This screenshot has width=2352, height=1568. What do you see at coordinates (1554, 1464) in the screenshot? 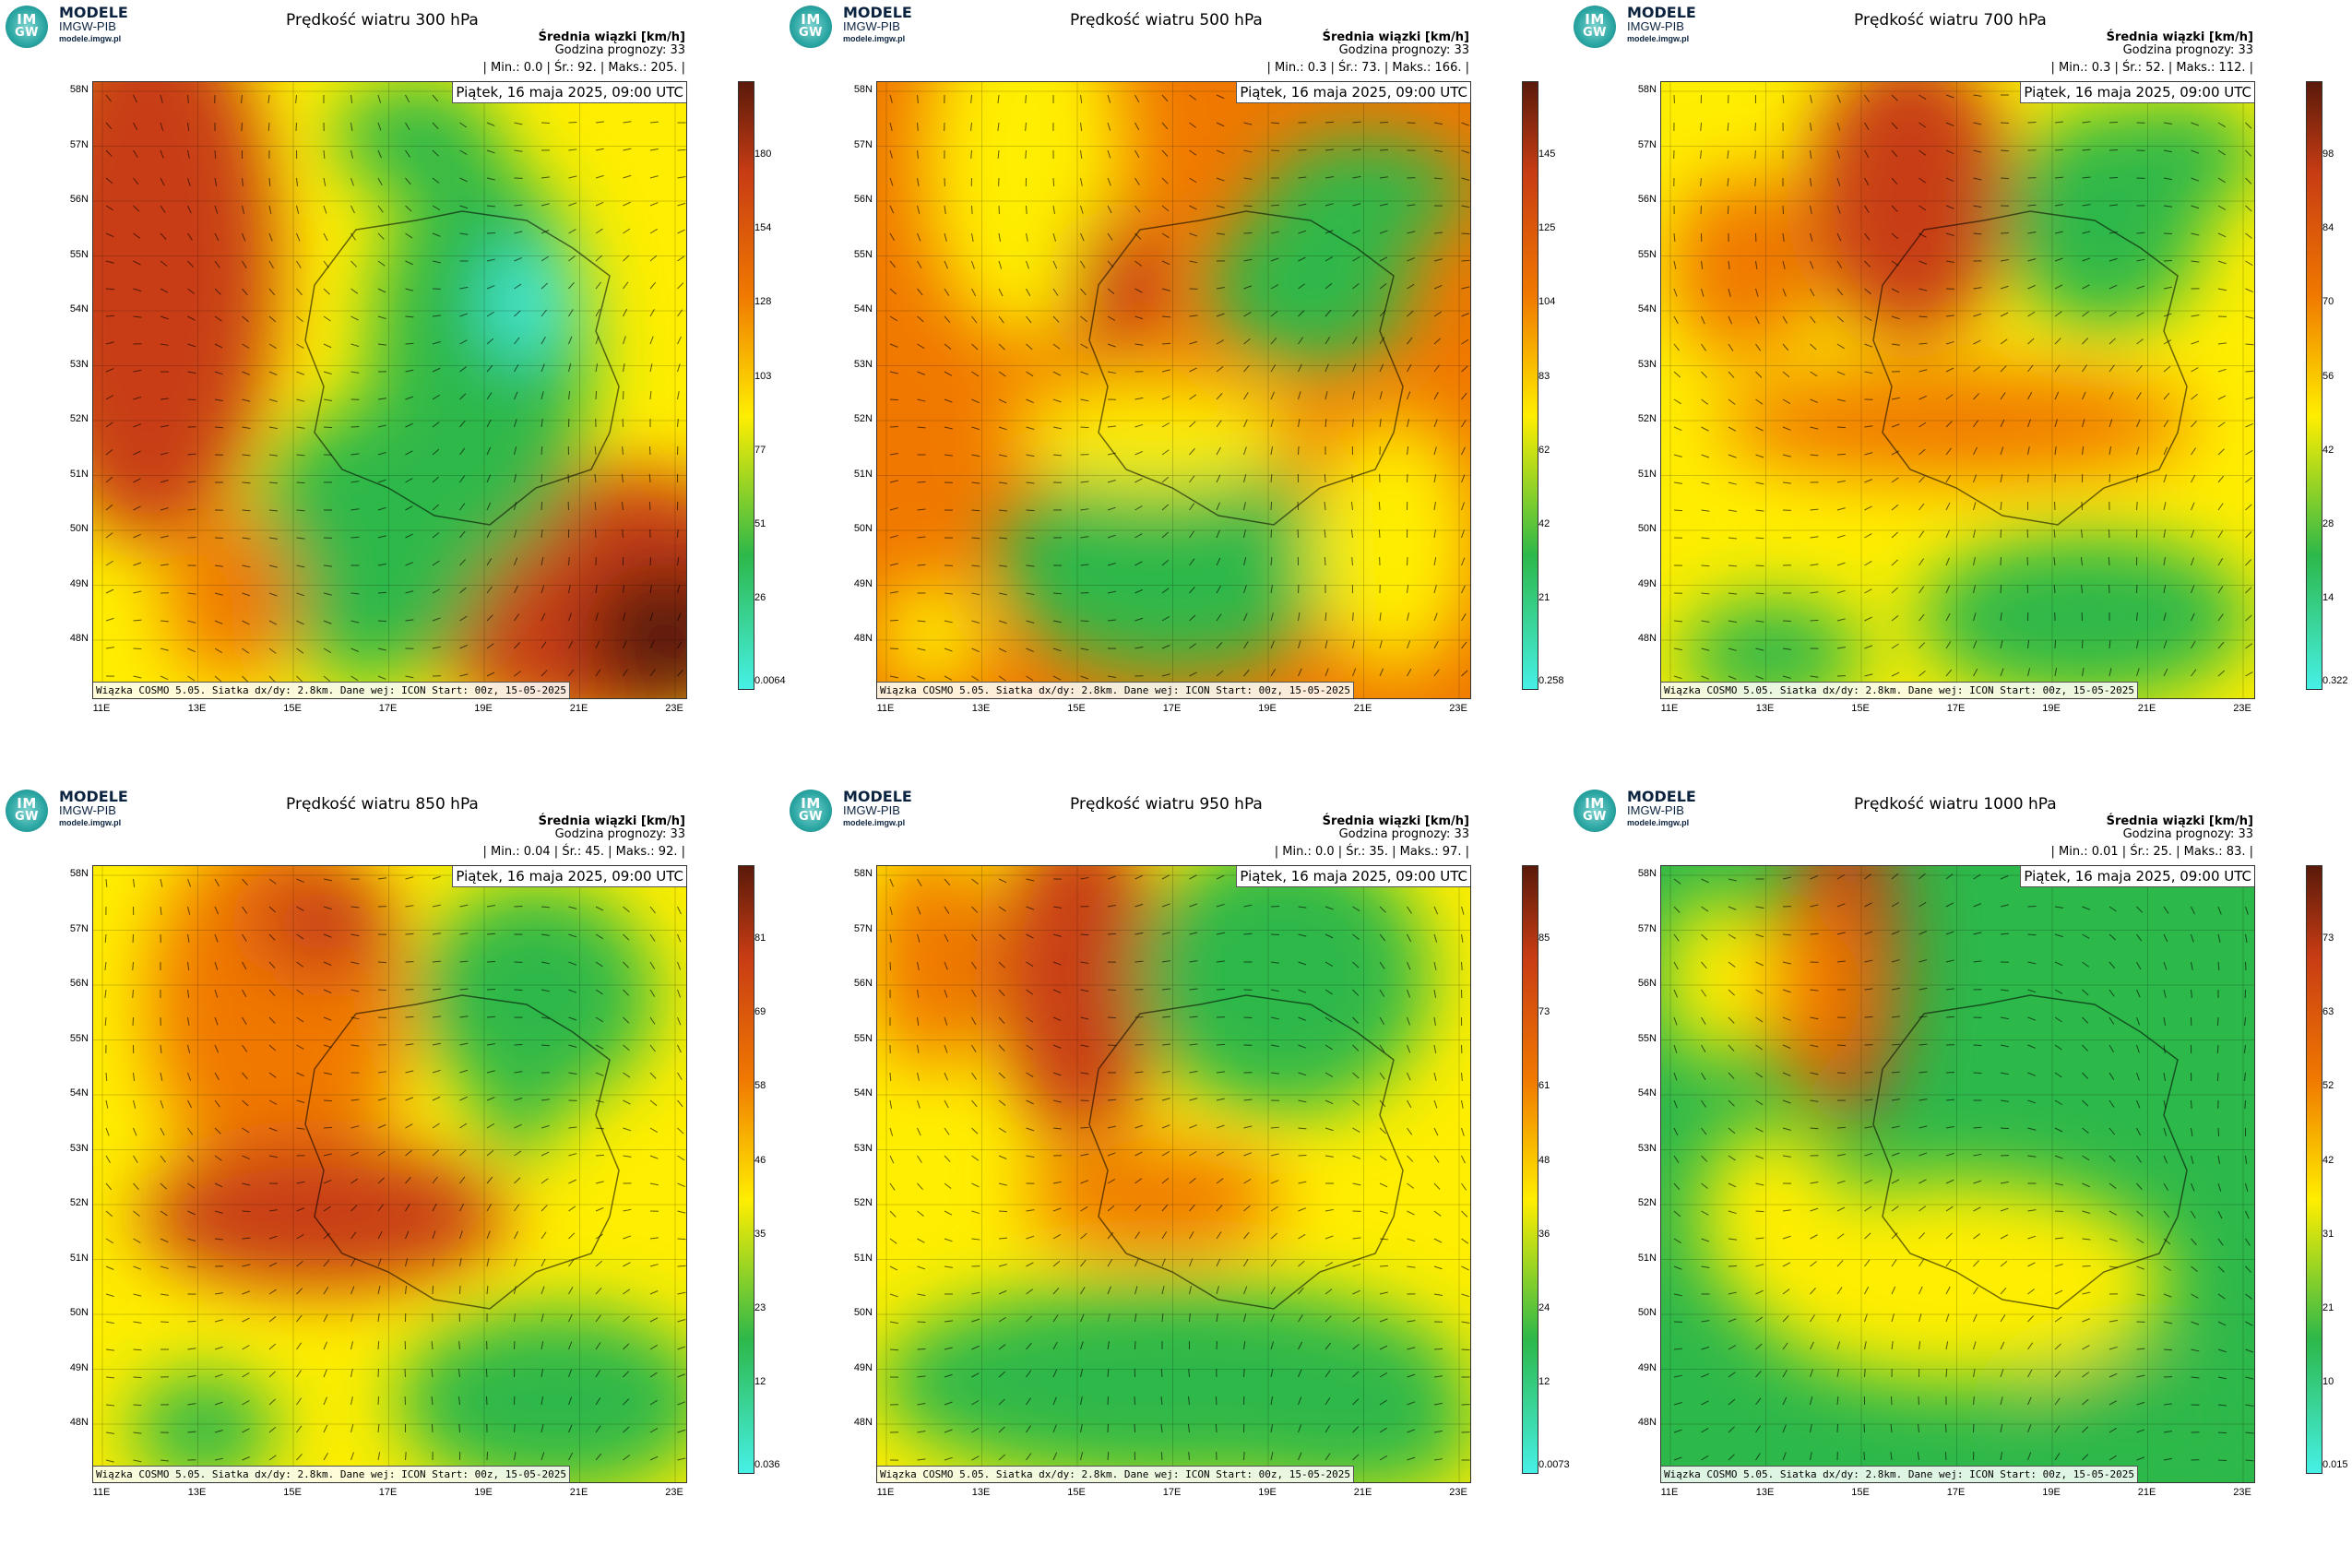
I see `color-scale-tick: 0.0073` at bounding box center [1554, 1464].